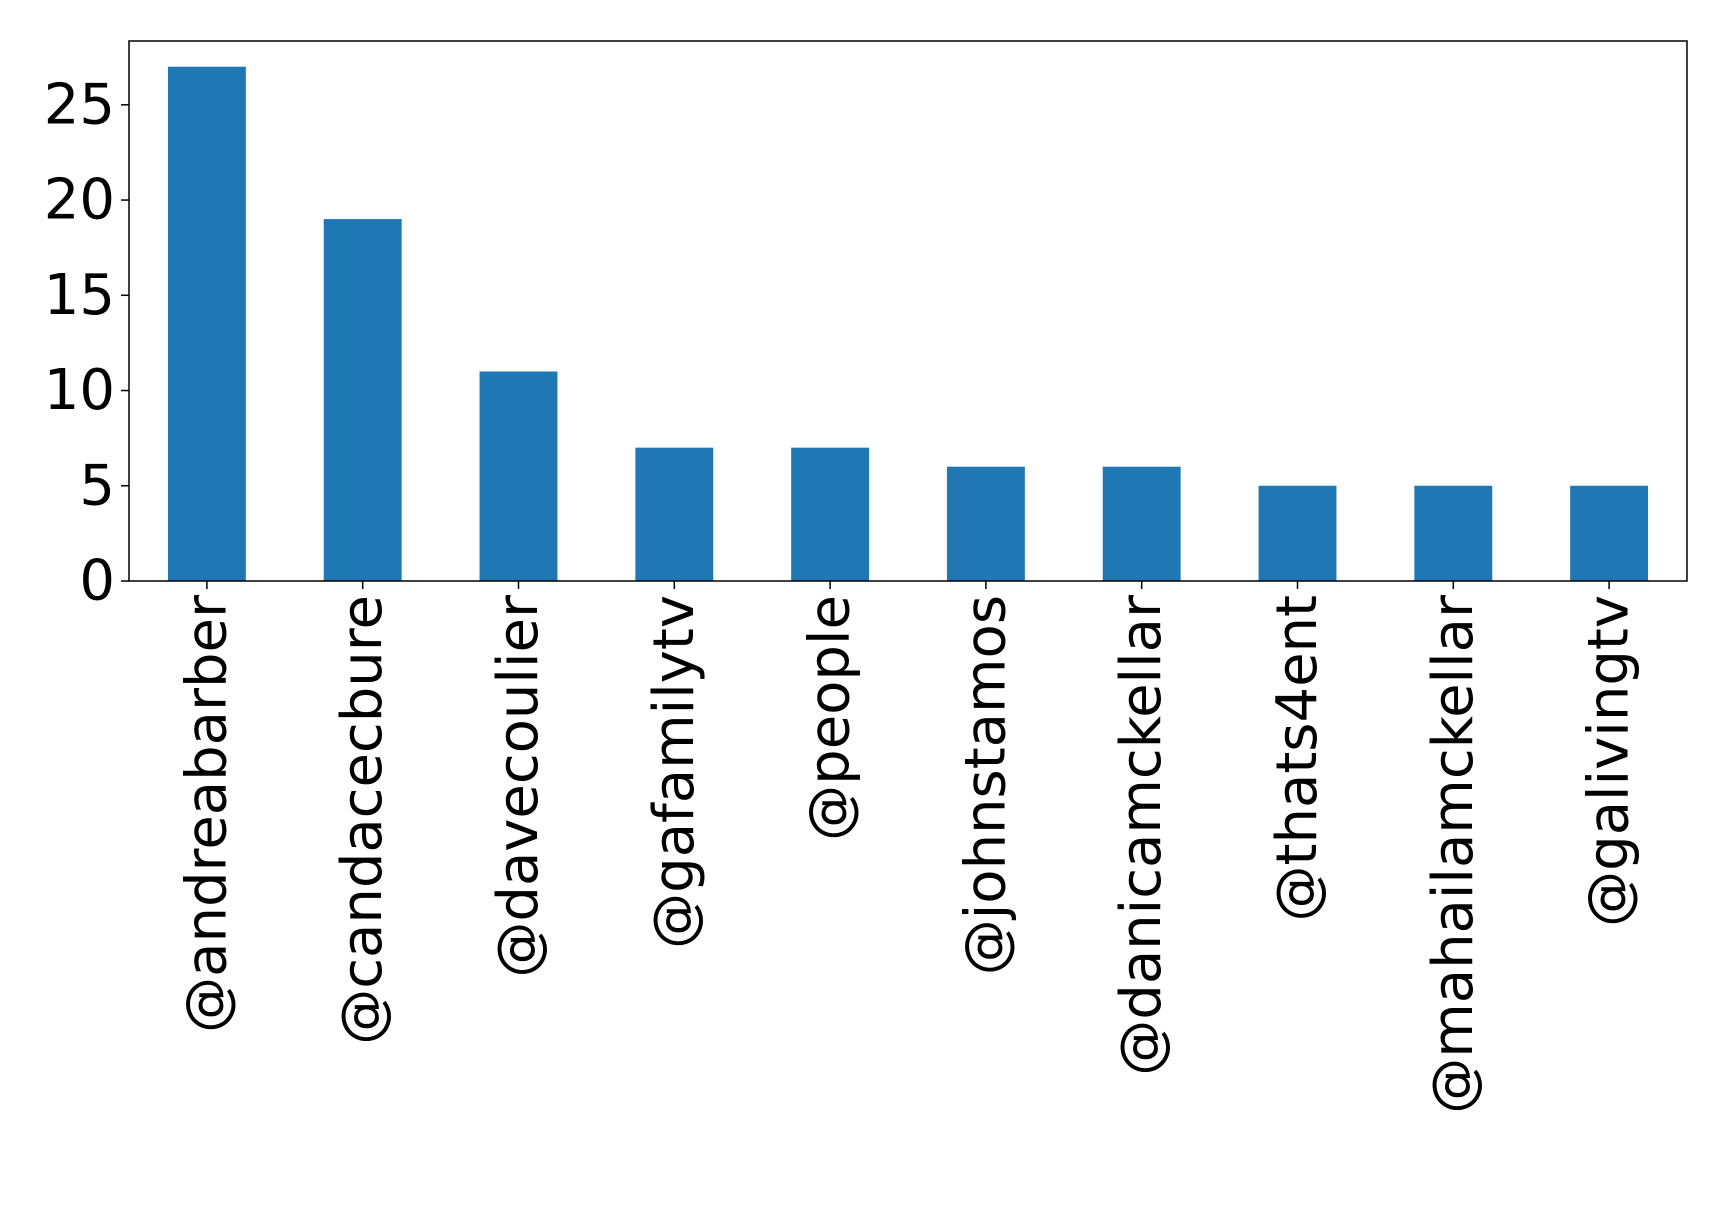  What do you see at coordinates (674, 514) in the screenshot?
I see `bar-gafamilytv` at bounding box center [674, 514].